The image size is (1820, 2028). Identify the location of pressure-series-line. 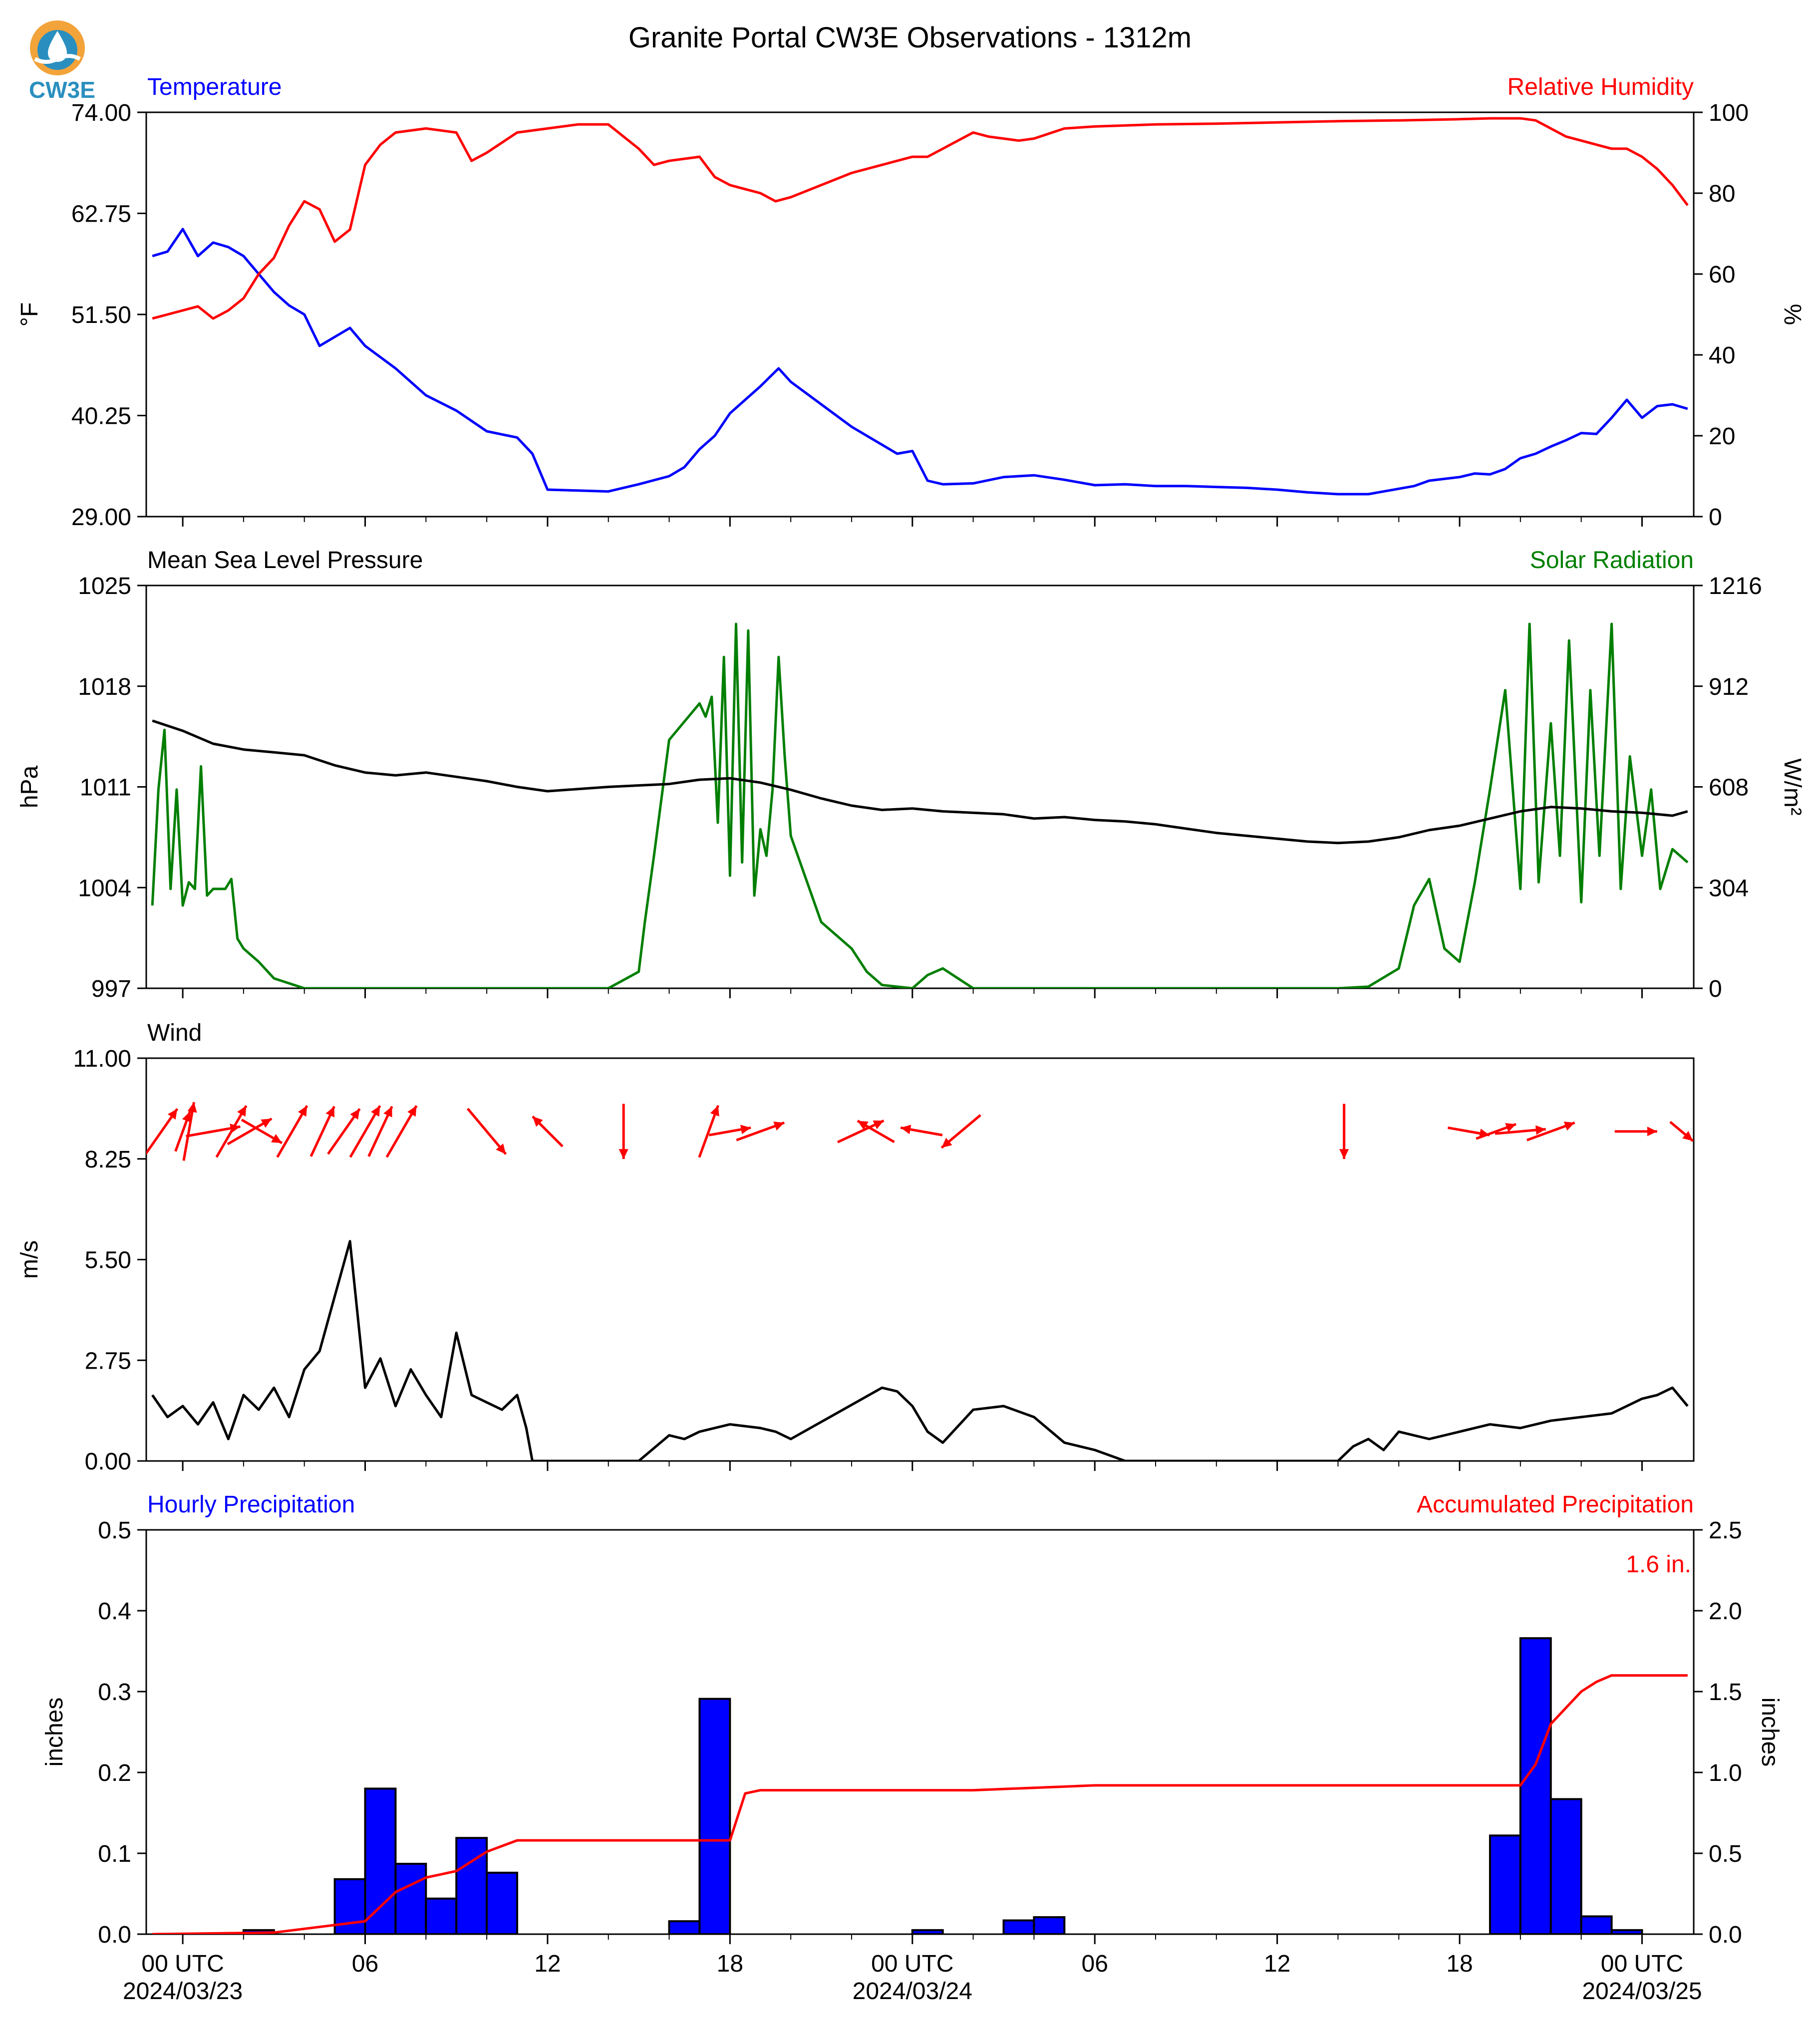
(920, 782).